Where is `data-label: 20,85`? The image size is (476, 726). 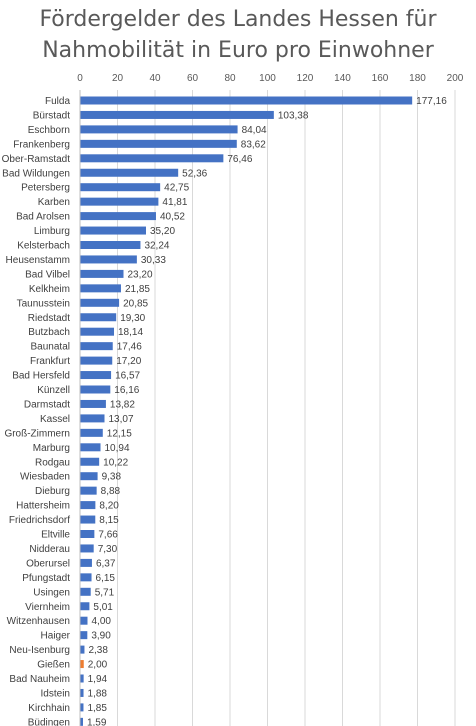
data-label: 20,85 is located at coordinates (135, 303).